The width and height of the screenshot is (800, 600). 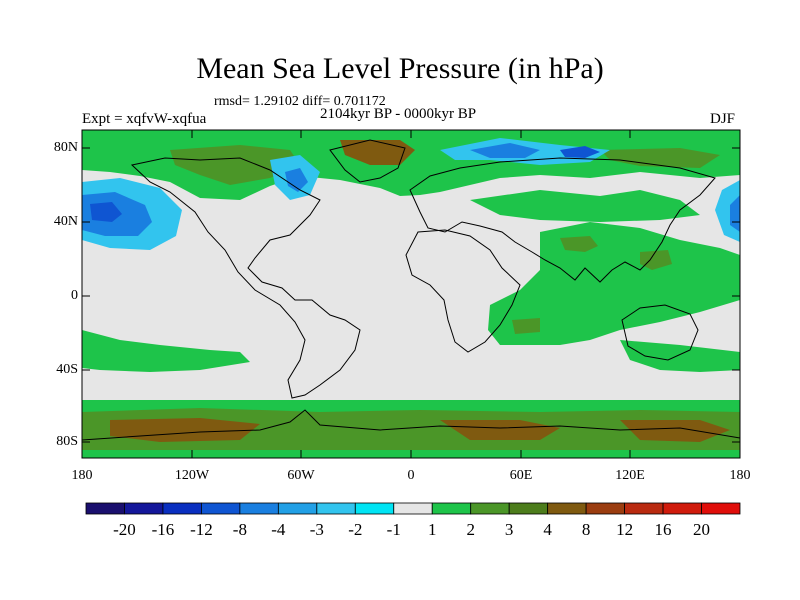 I want to click on lon-label-60w: 60W, so click(x=301, y=475).